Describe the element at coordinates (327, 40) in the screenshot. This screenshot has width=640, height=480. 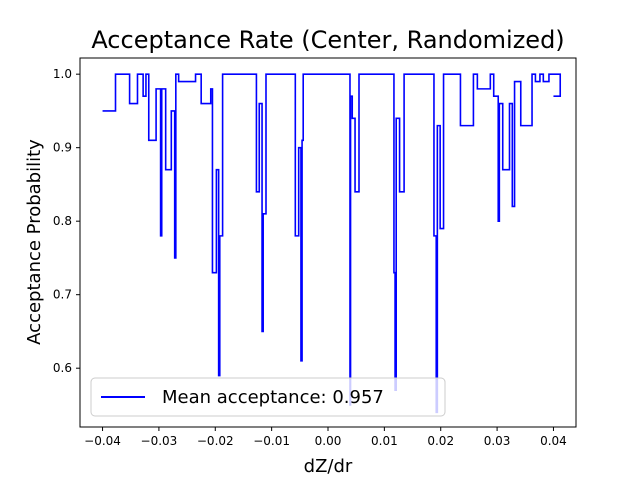
I see `chart-title: Acceptance Rate (Center, Randomized)` at that location.